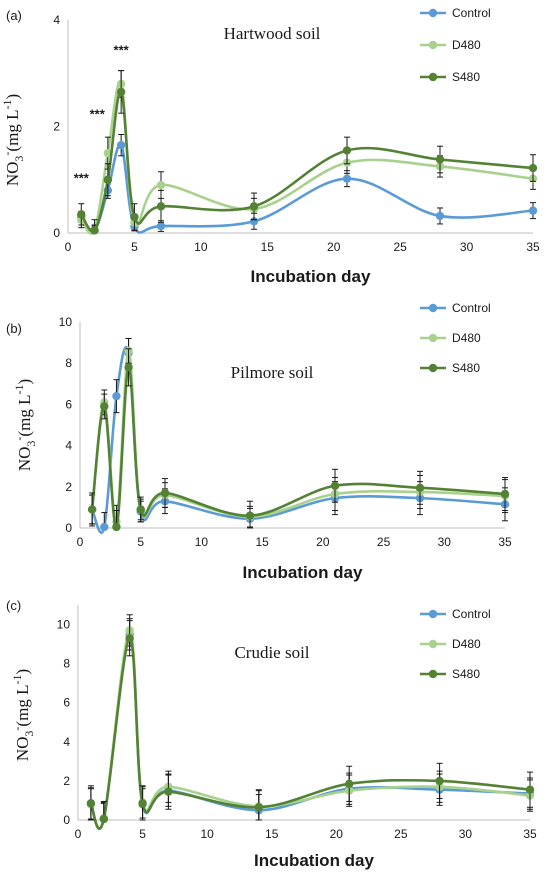 This screenshot has width=550, height=881. What do you see at coordinates (271, 652) in the screenshot?
I see `chart-title: Crudie soil` at bounding box center [271, 652].